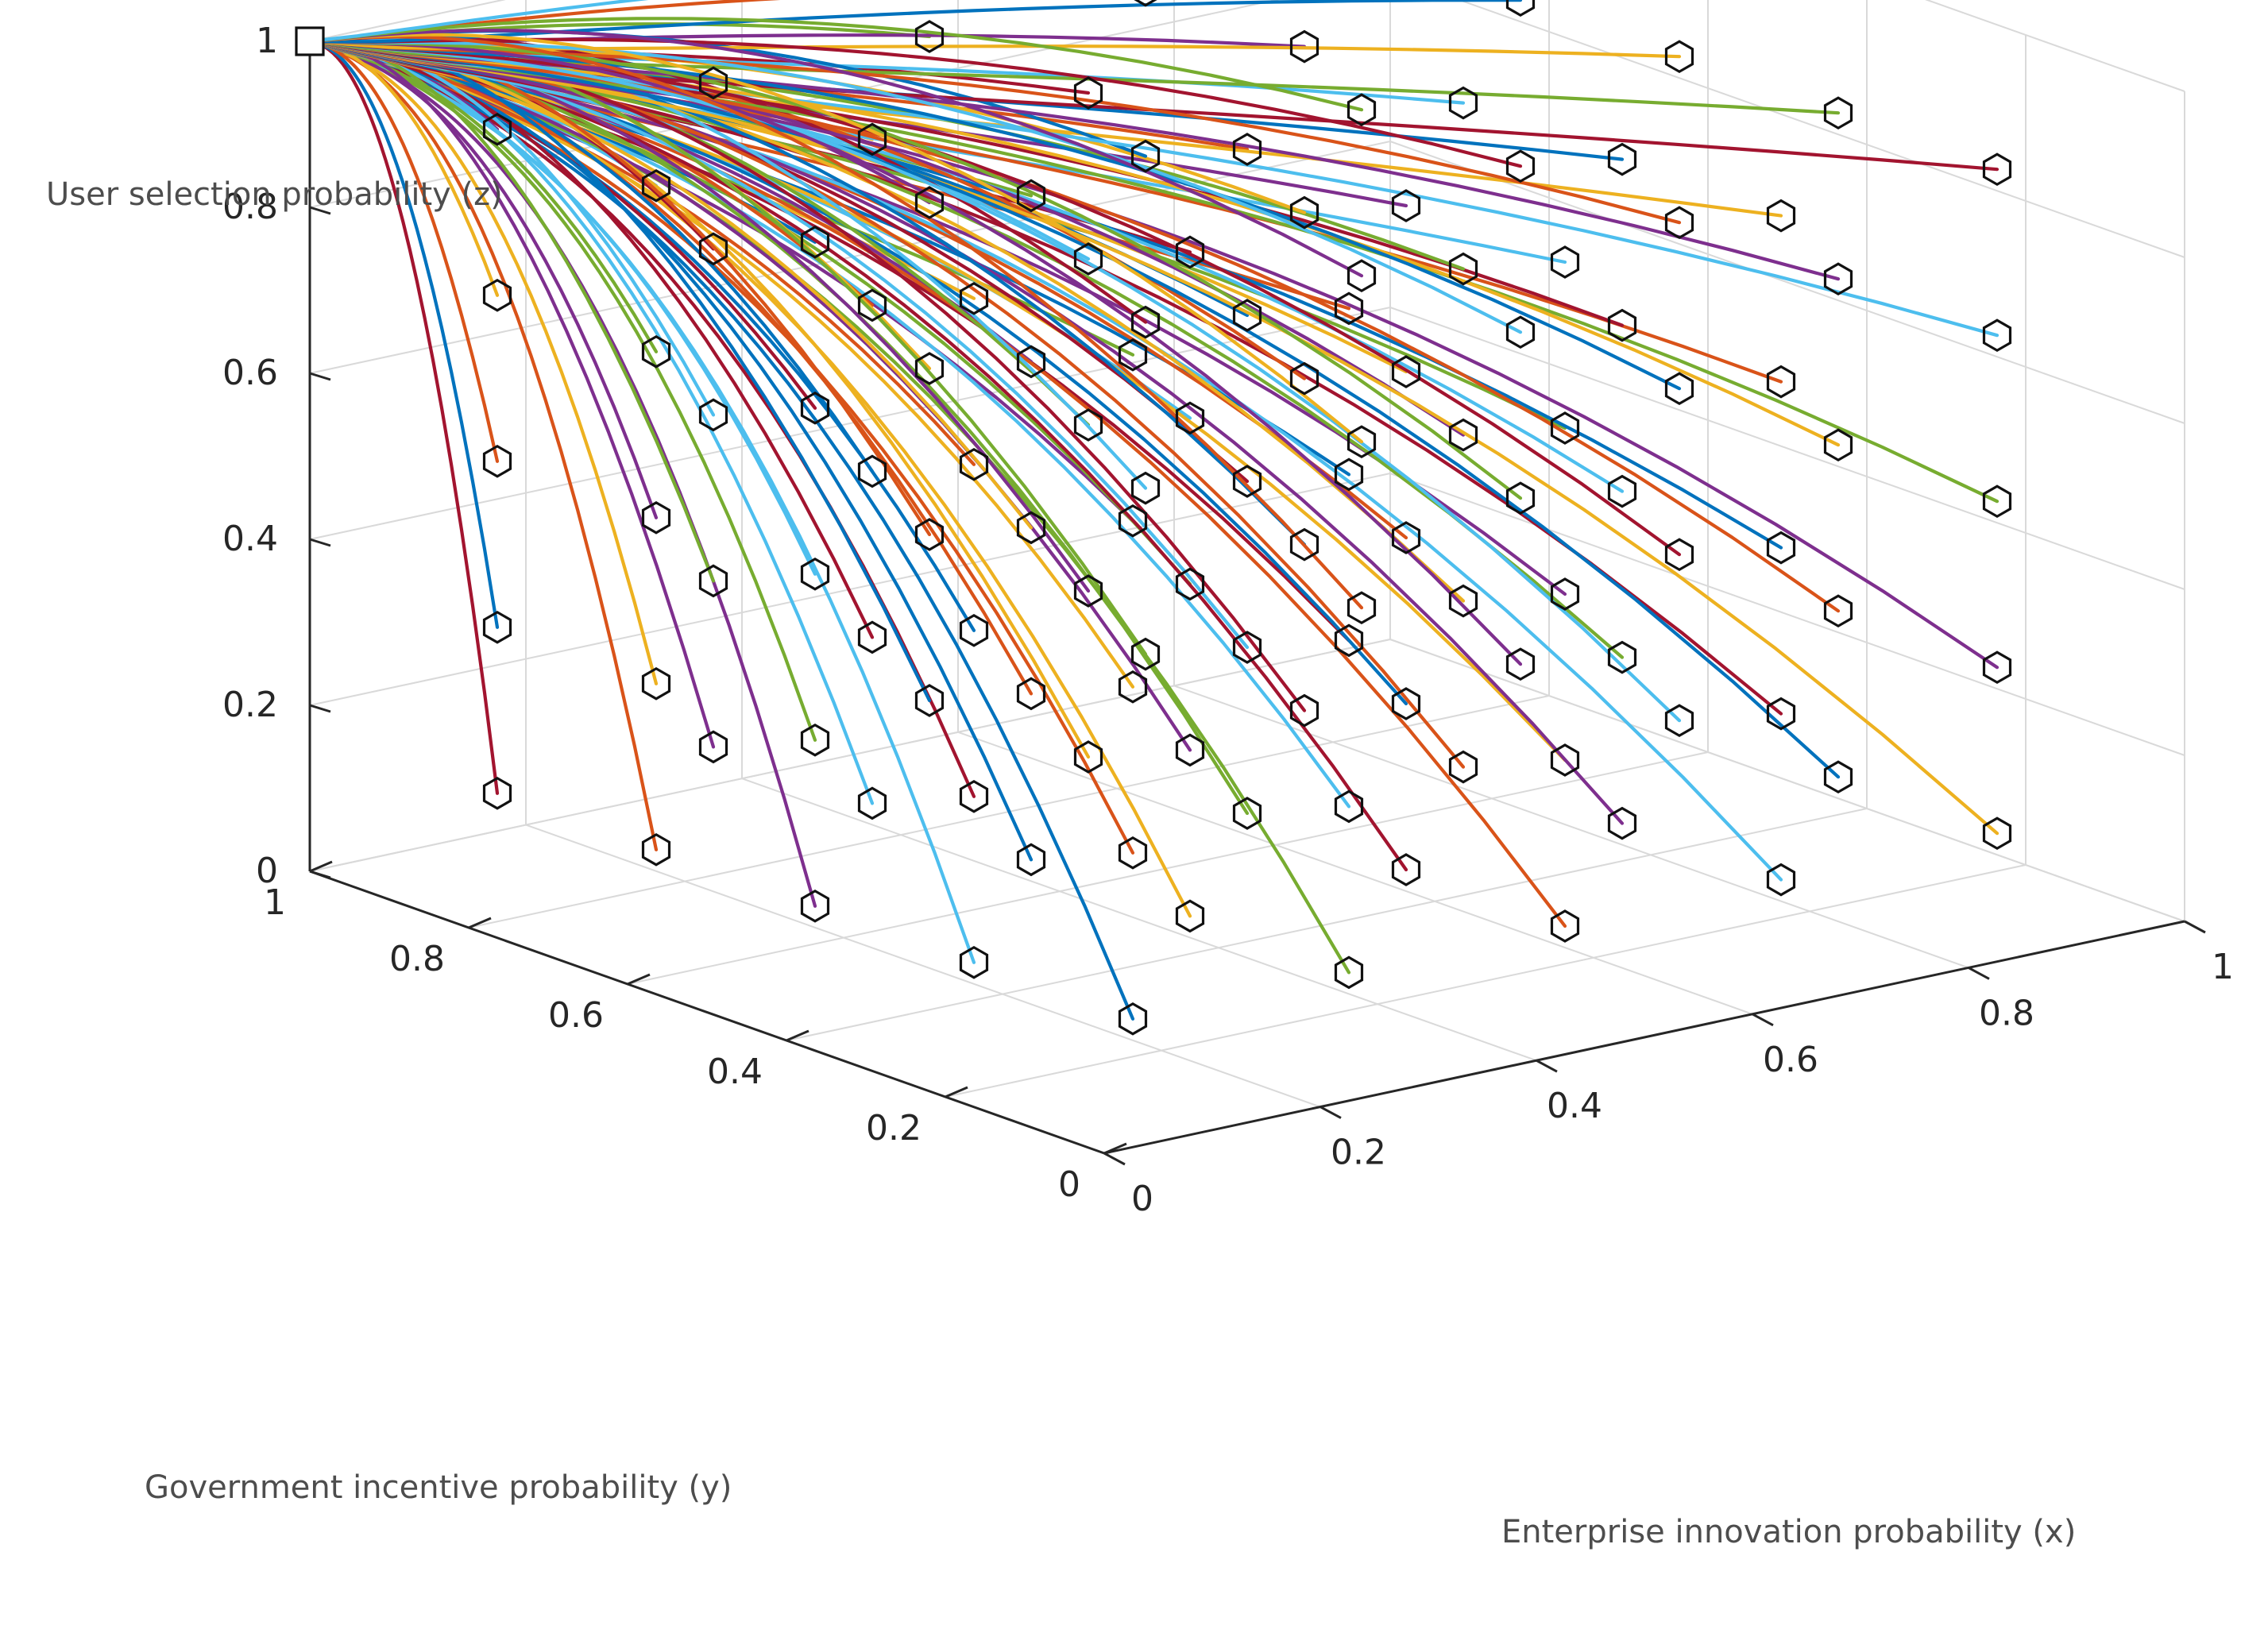 The width and height of the screenshot is (2268, 1629). Describe the element at coordinates (1790, 1060) in the screenshot. I see `x-tick-label: 0.6` at that location.